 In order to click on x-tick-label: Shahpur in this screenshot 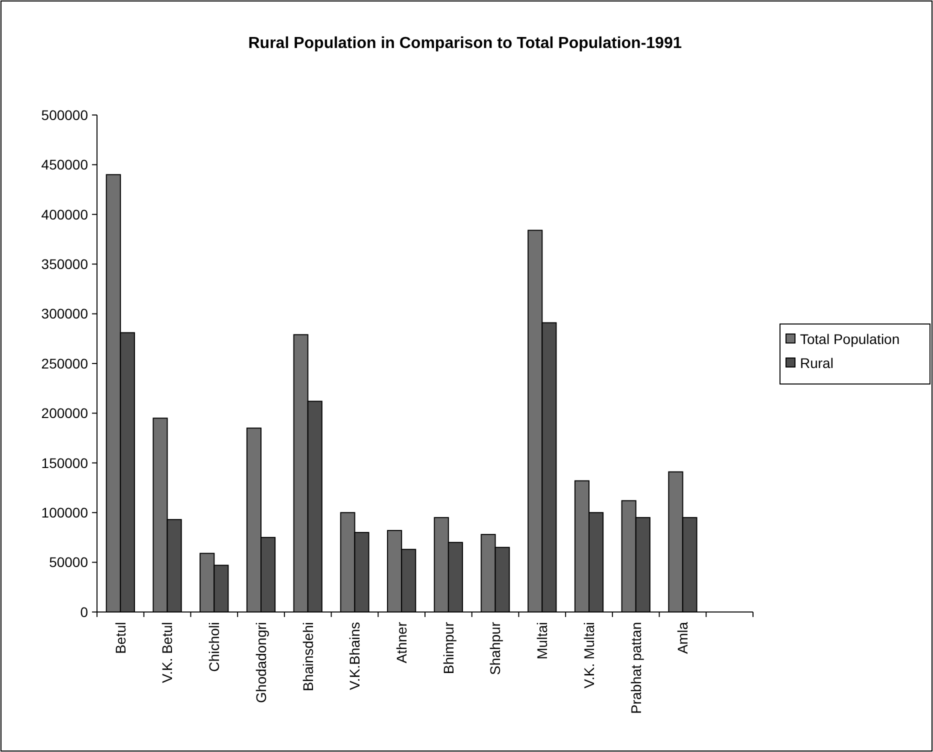, I will do `click(495, 648)`.